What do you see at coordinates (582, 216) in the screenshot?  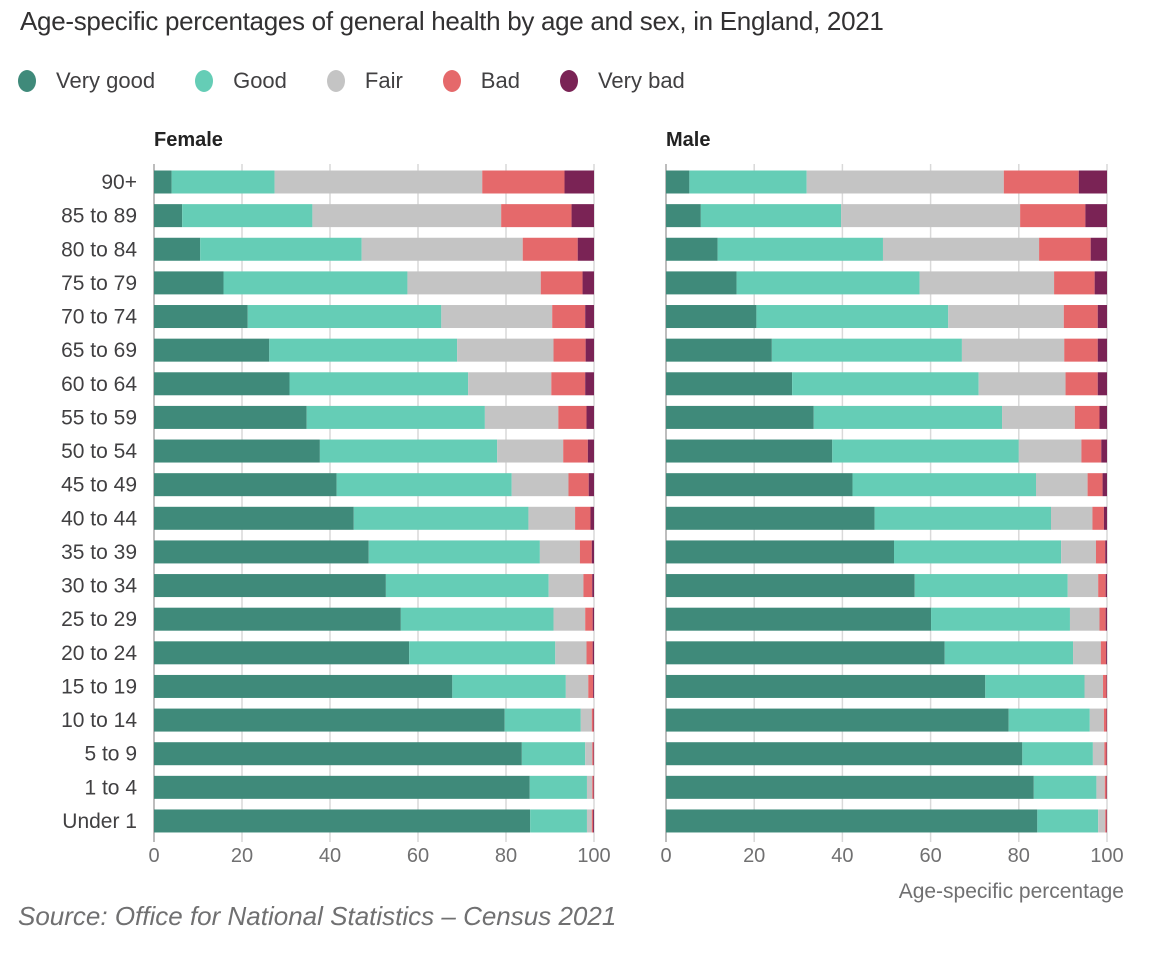 I see `bar-female-85-to-89-very-bad` at bounding box center [582, 216].